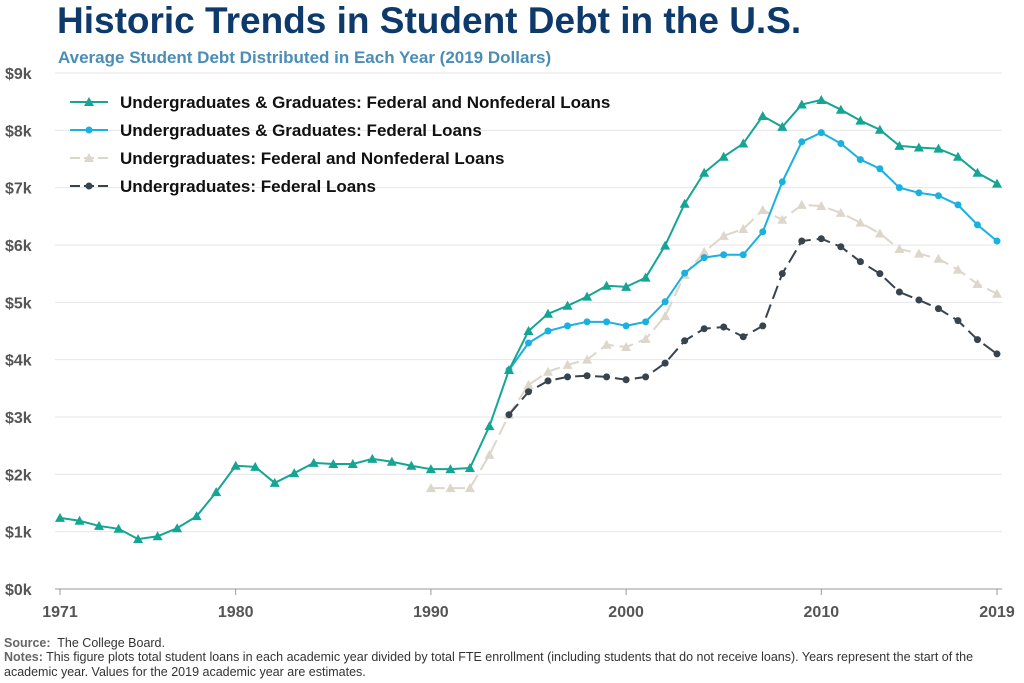 Image resolution: width=1024 pixels, height=683 pixels. What do you see at coordinates (111, 643) in the screenshot?
I see `source-text: The College Board.` at bounding box center [111, 643].